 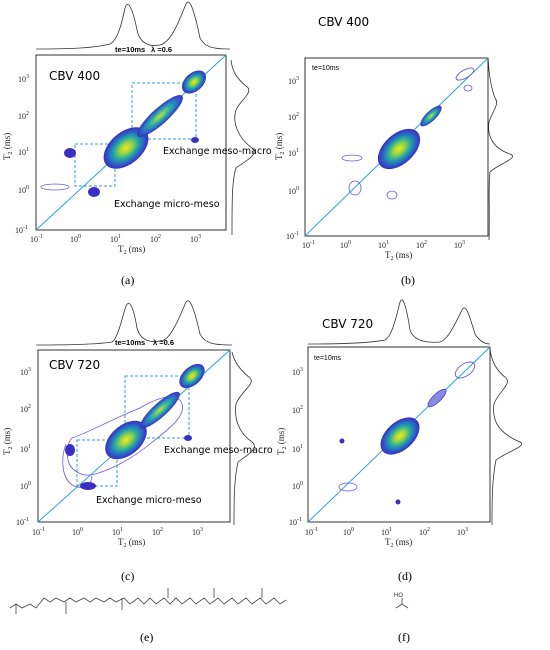 What do you see at coordinates (459, 245) in the screenshot?
I see `panel-b-xtick-4: 10³` at bounding box center [459, 245].